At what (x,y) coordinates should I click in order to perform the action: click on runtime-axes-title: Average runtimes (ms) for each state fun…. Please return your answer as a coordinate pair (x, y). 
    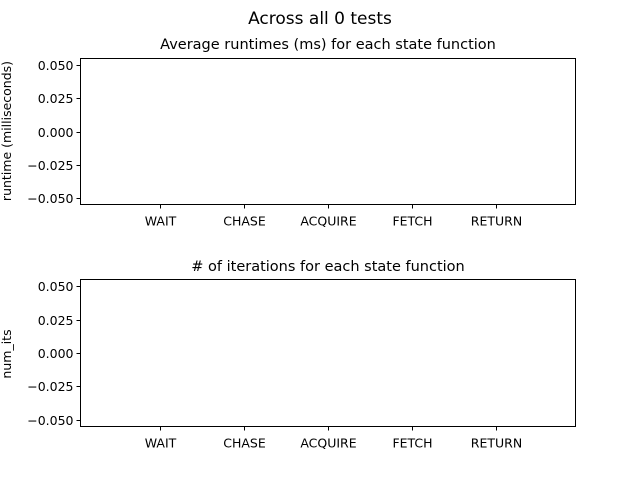
    Looking at the image, I should click on (328, 45).